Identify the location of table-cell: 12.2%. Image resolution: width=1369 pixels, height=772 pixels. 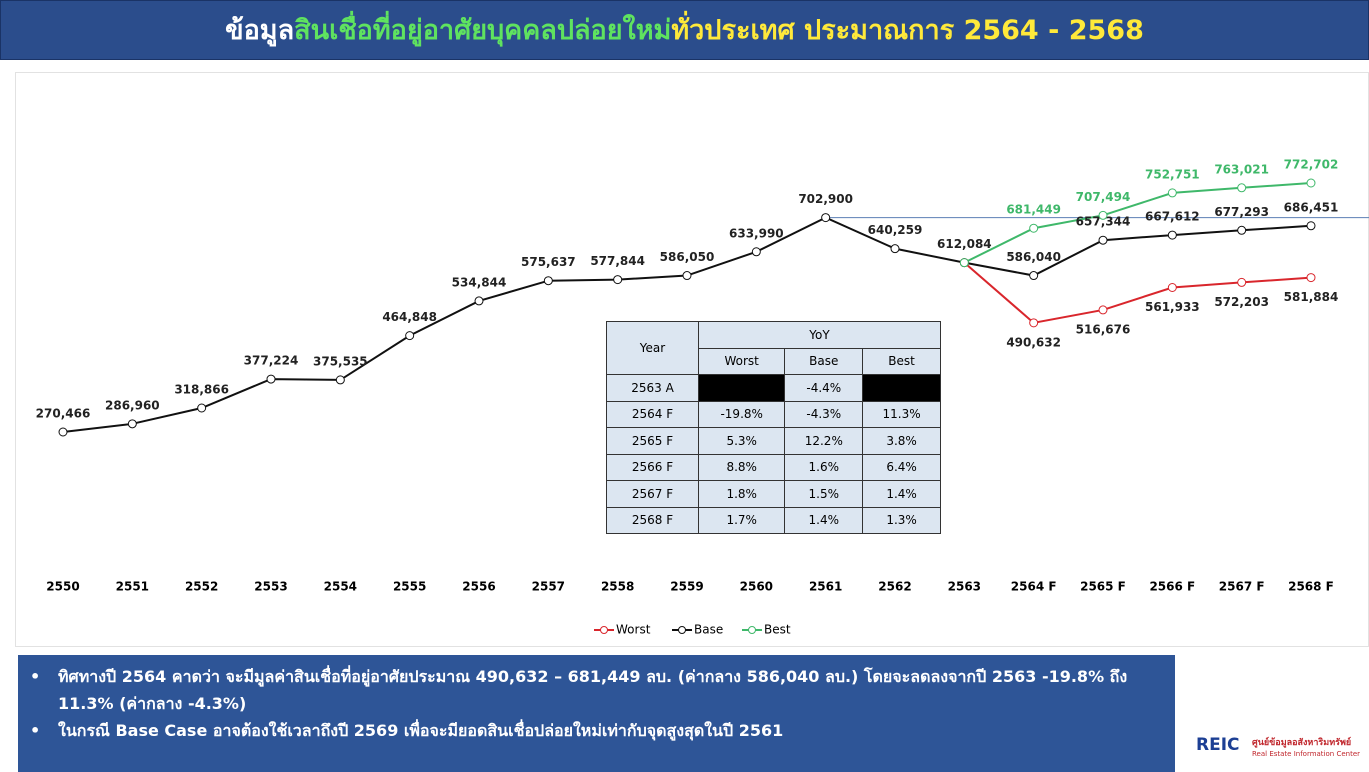
(824, 441).